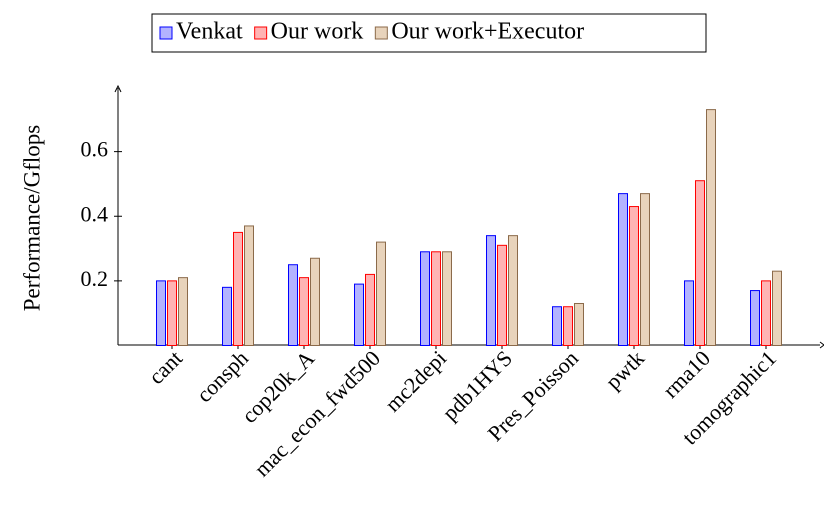  I want to click on x-tick-label: mac_econ_fwd500, so click(317, 413).